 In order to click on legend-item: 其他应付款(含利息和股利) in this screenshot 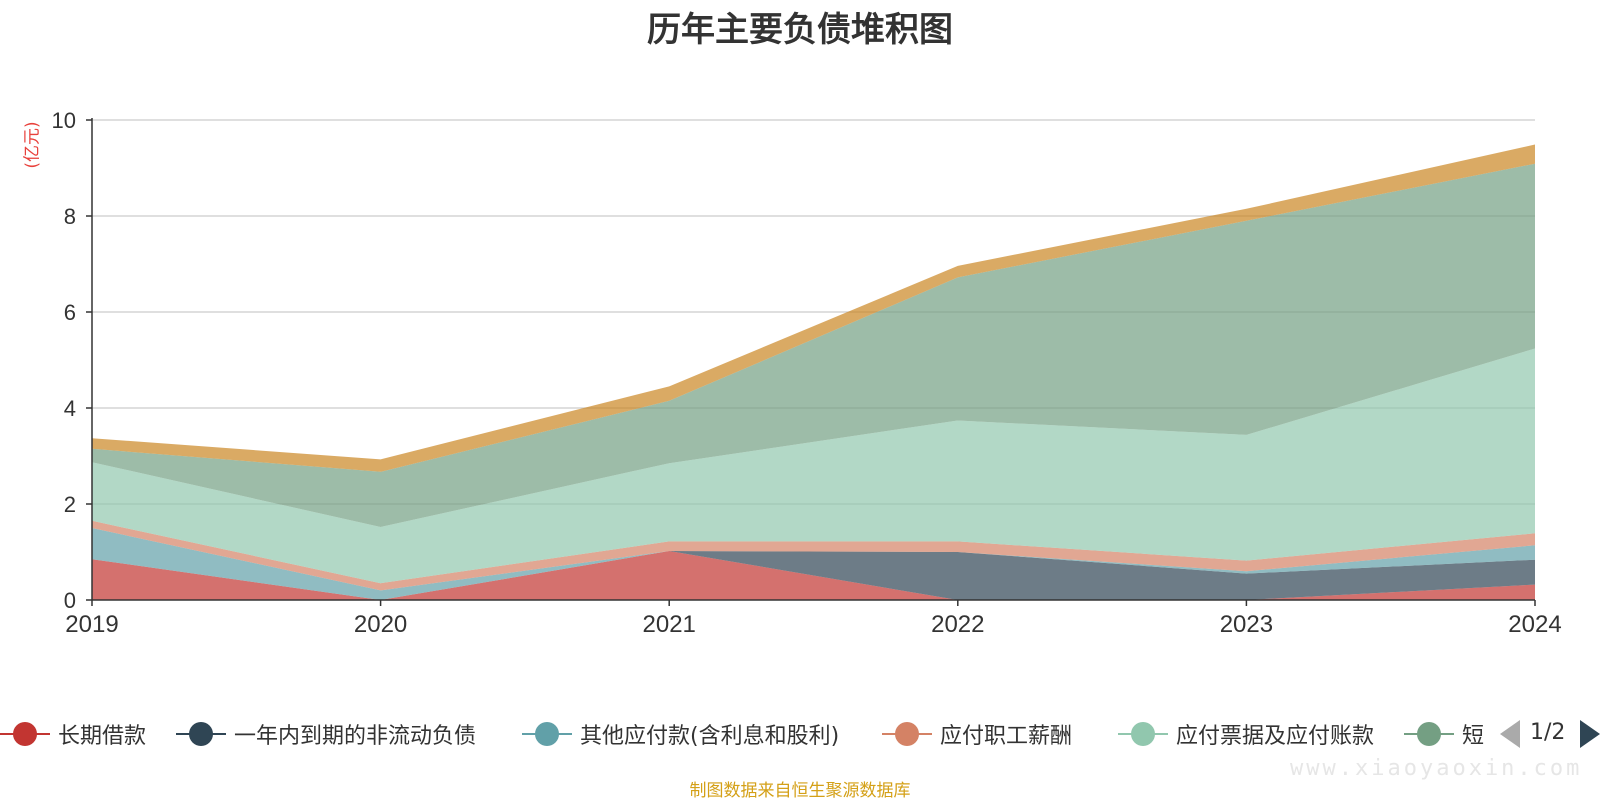, I will do `click(680, 734)`.